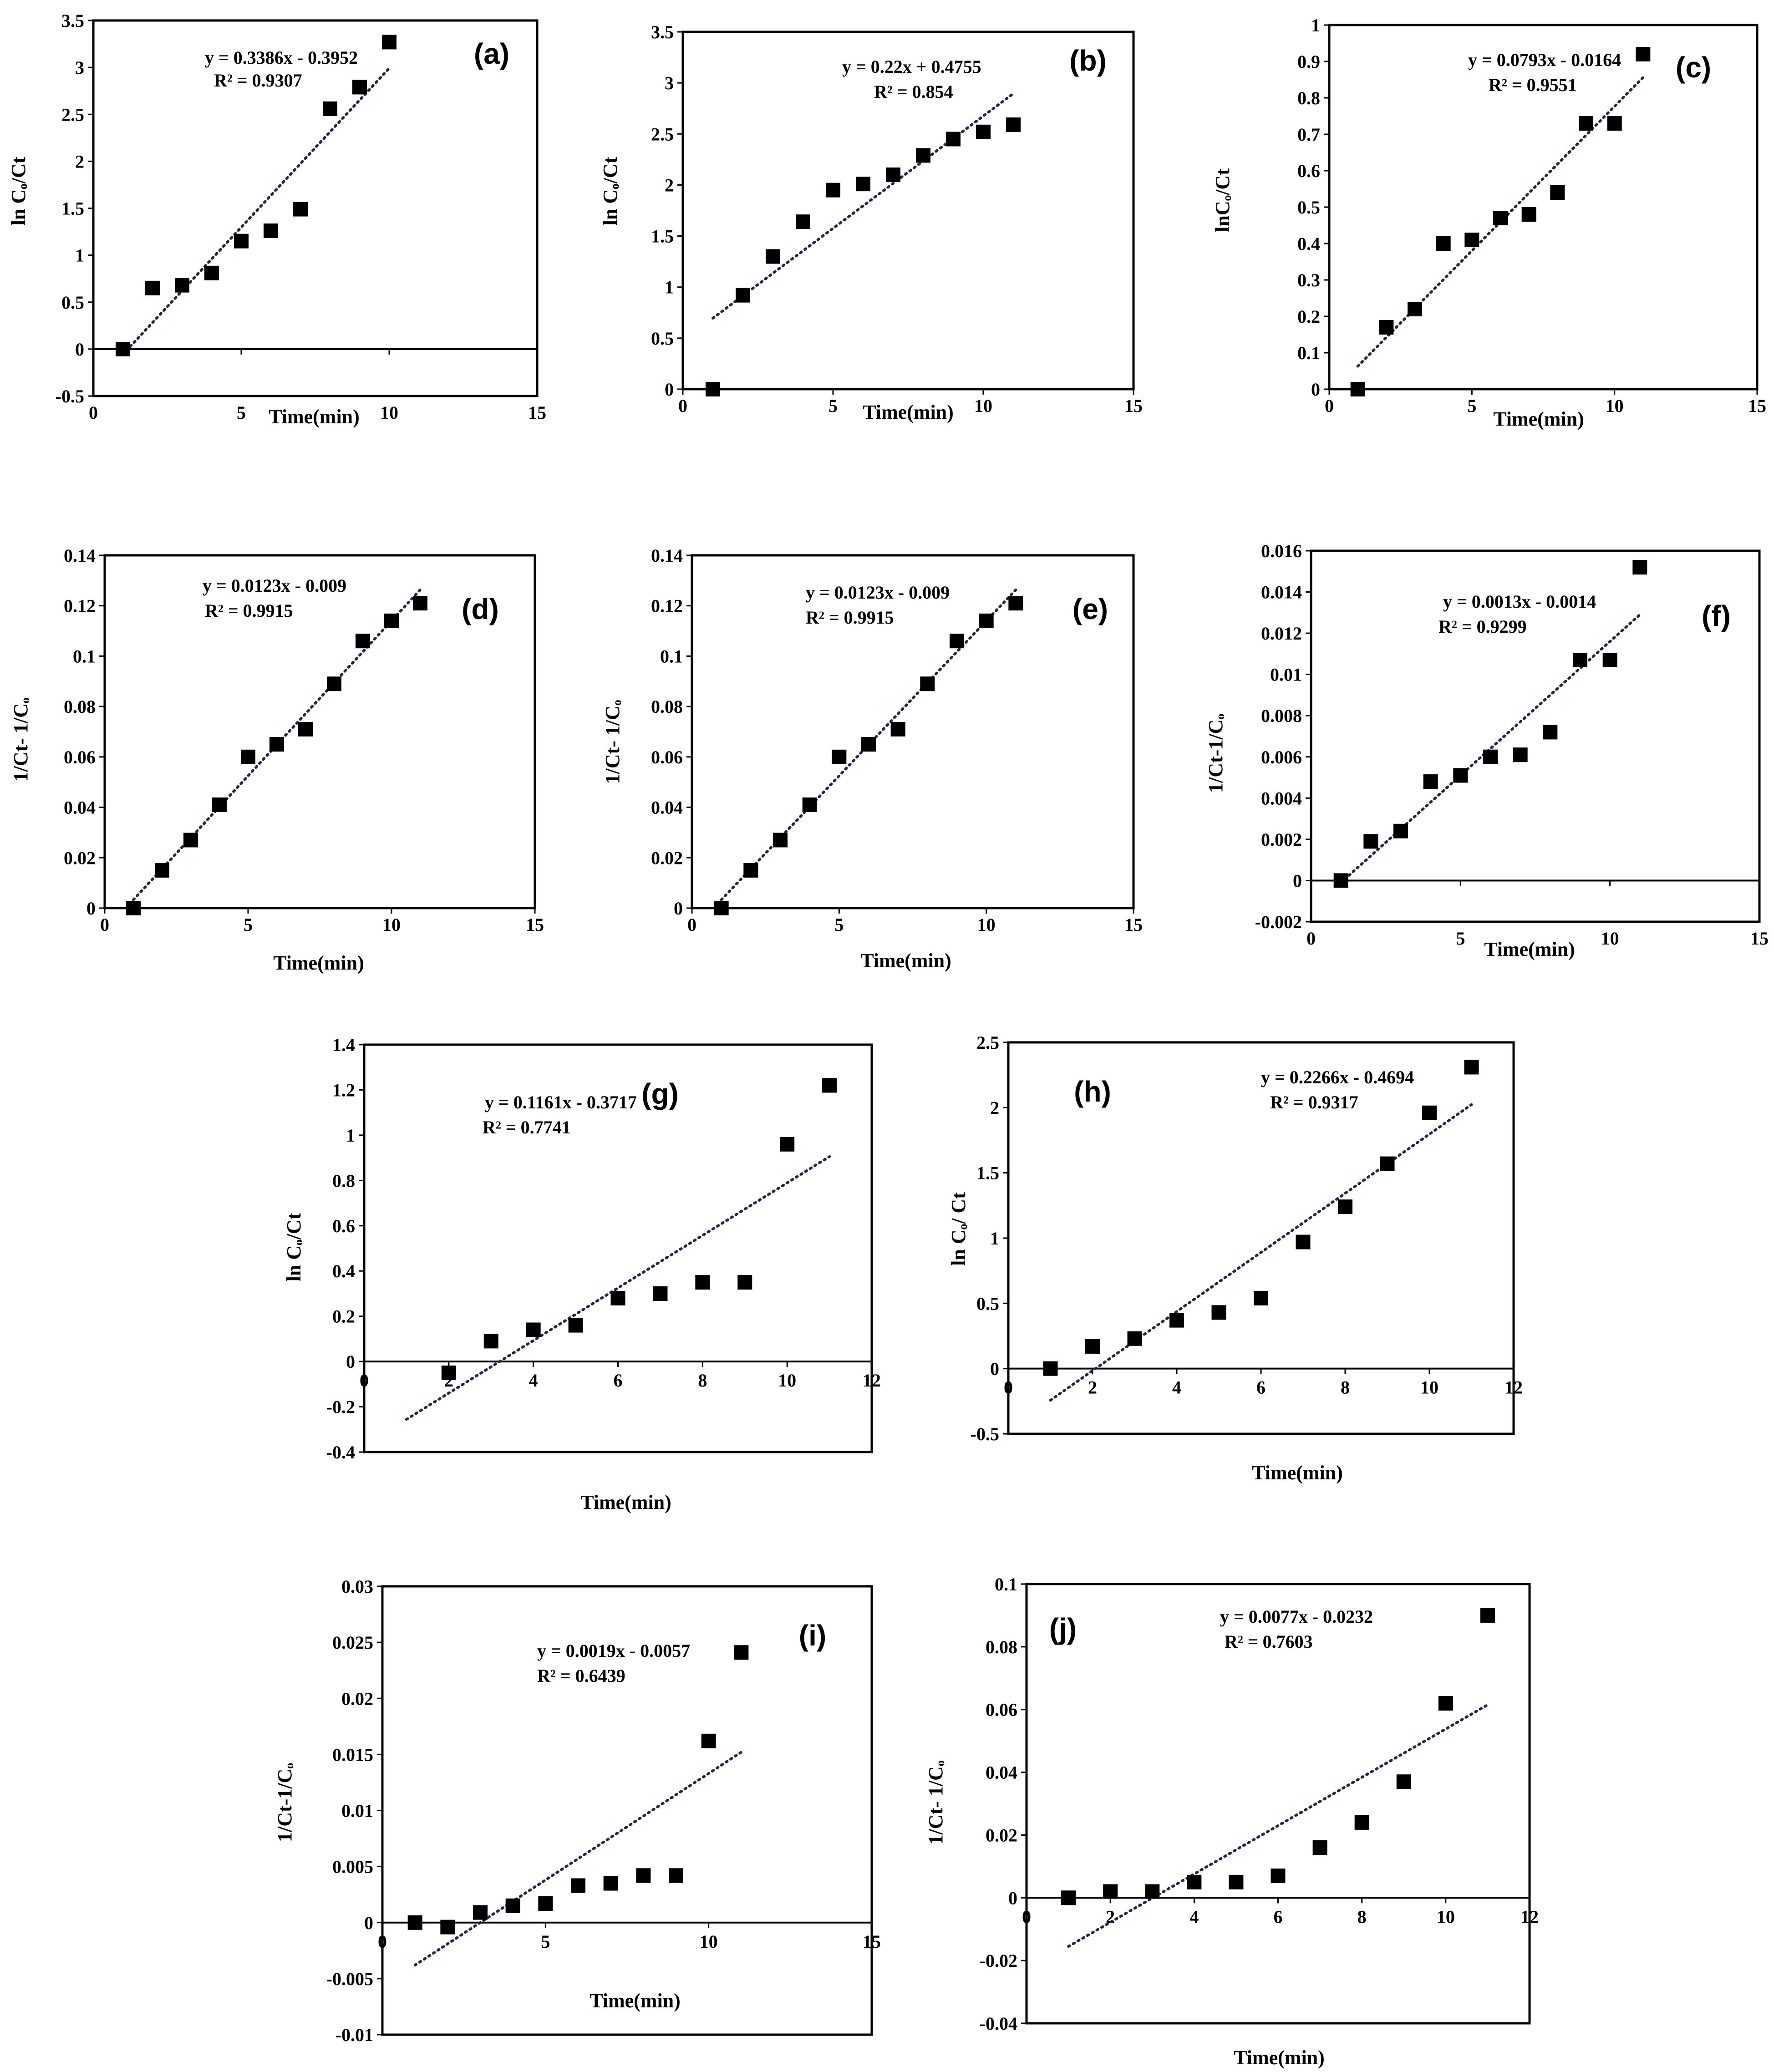 This screenshot has height=2072, width=1774. Describe the element at coordinates (667, 706) in the screenshot. I see `y-tick-label: 0.08` at that location.